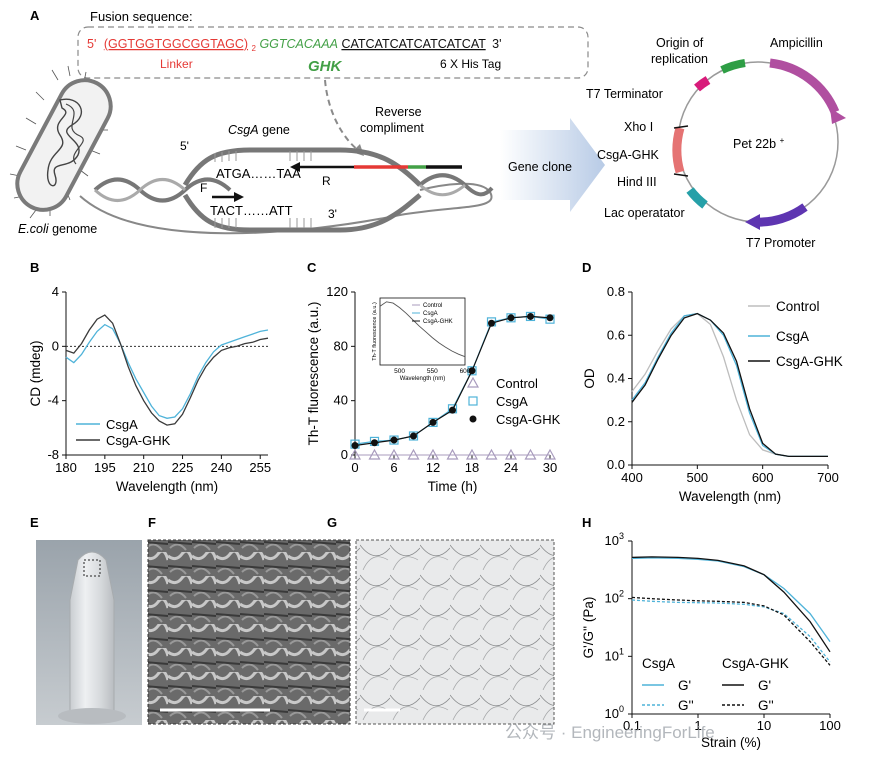  What do you see at coordinates (550, 467) in the screenshot?
I see `chart-c-x-tick-label: 30` at bounding box center [550, 467].